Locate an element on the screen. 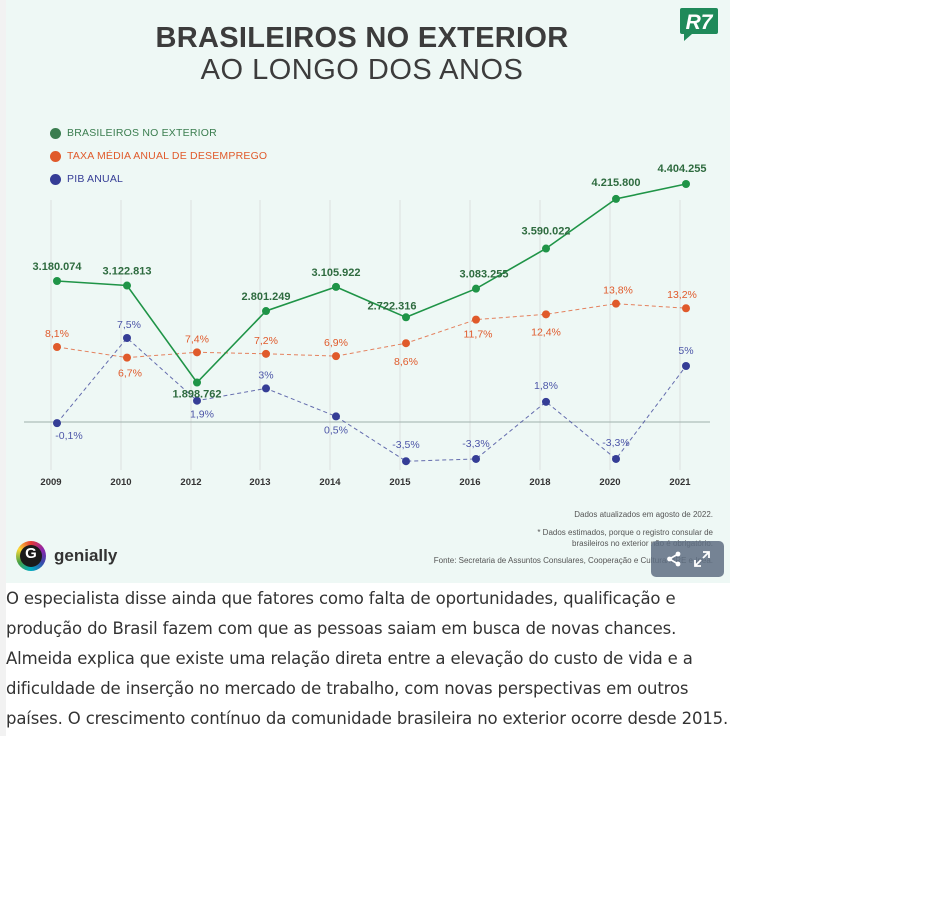 The image size is (926, 924). data-label: 1,9% is located at coordinates (202, 415).